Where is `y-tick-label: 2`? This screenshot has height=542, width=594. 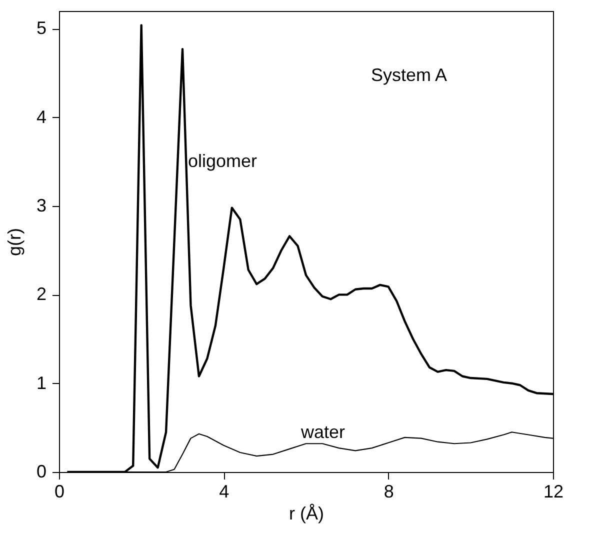 y-tick-label: 2 is located at coordinates (41, 294).